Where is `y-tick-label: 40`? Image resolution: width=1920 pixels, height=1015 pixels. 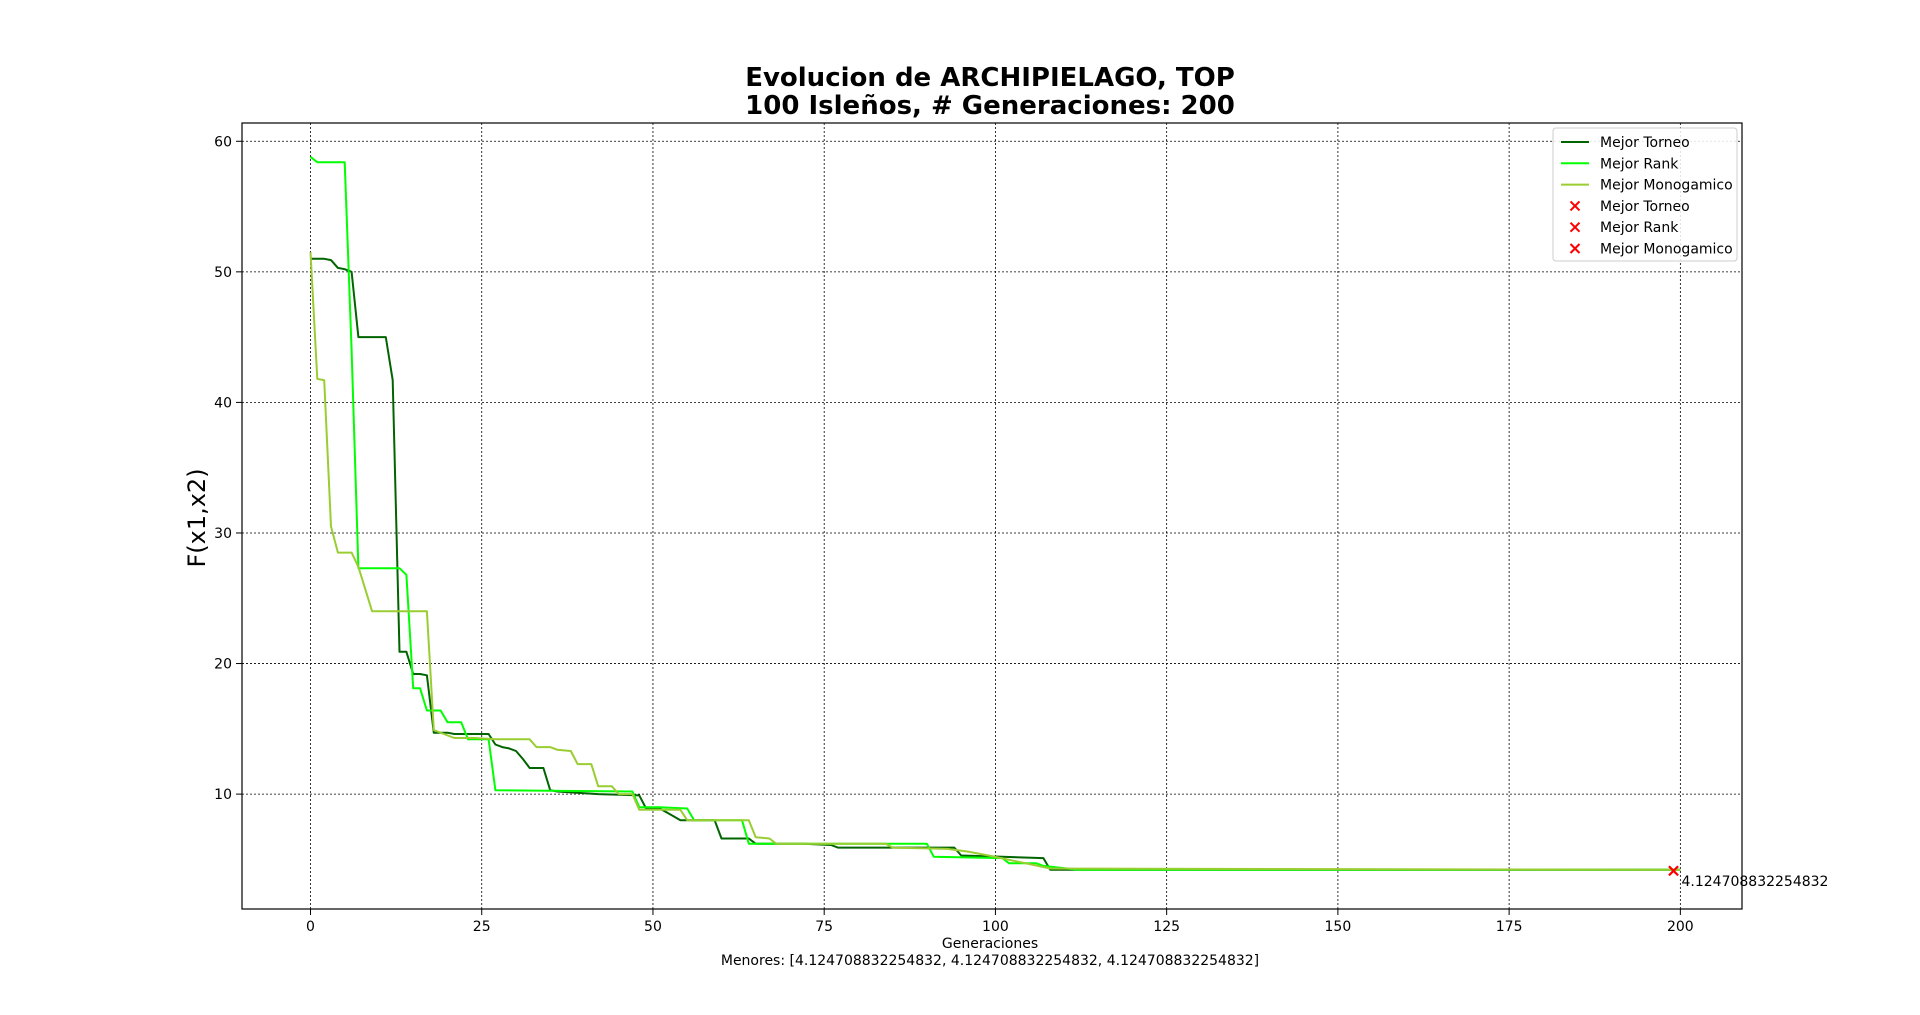
y-tick-label: 40 is located at coordinates (223, 403).